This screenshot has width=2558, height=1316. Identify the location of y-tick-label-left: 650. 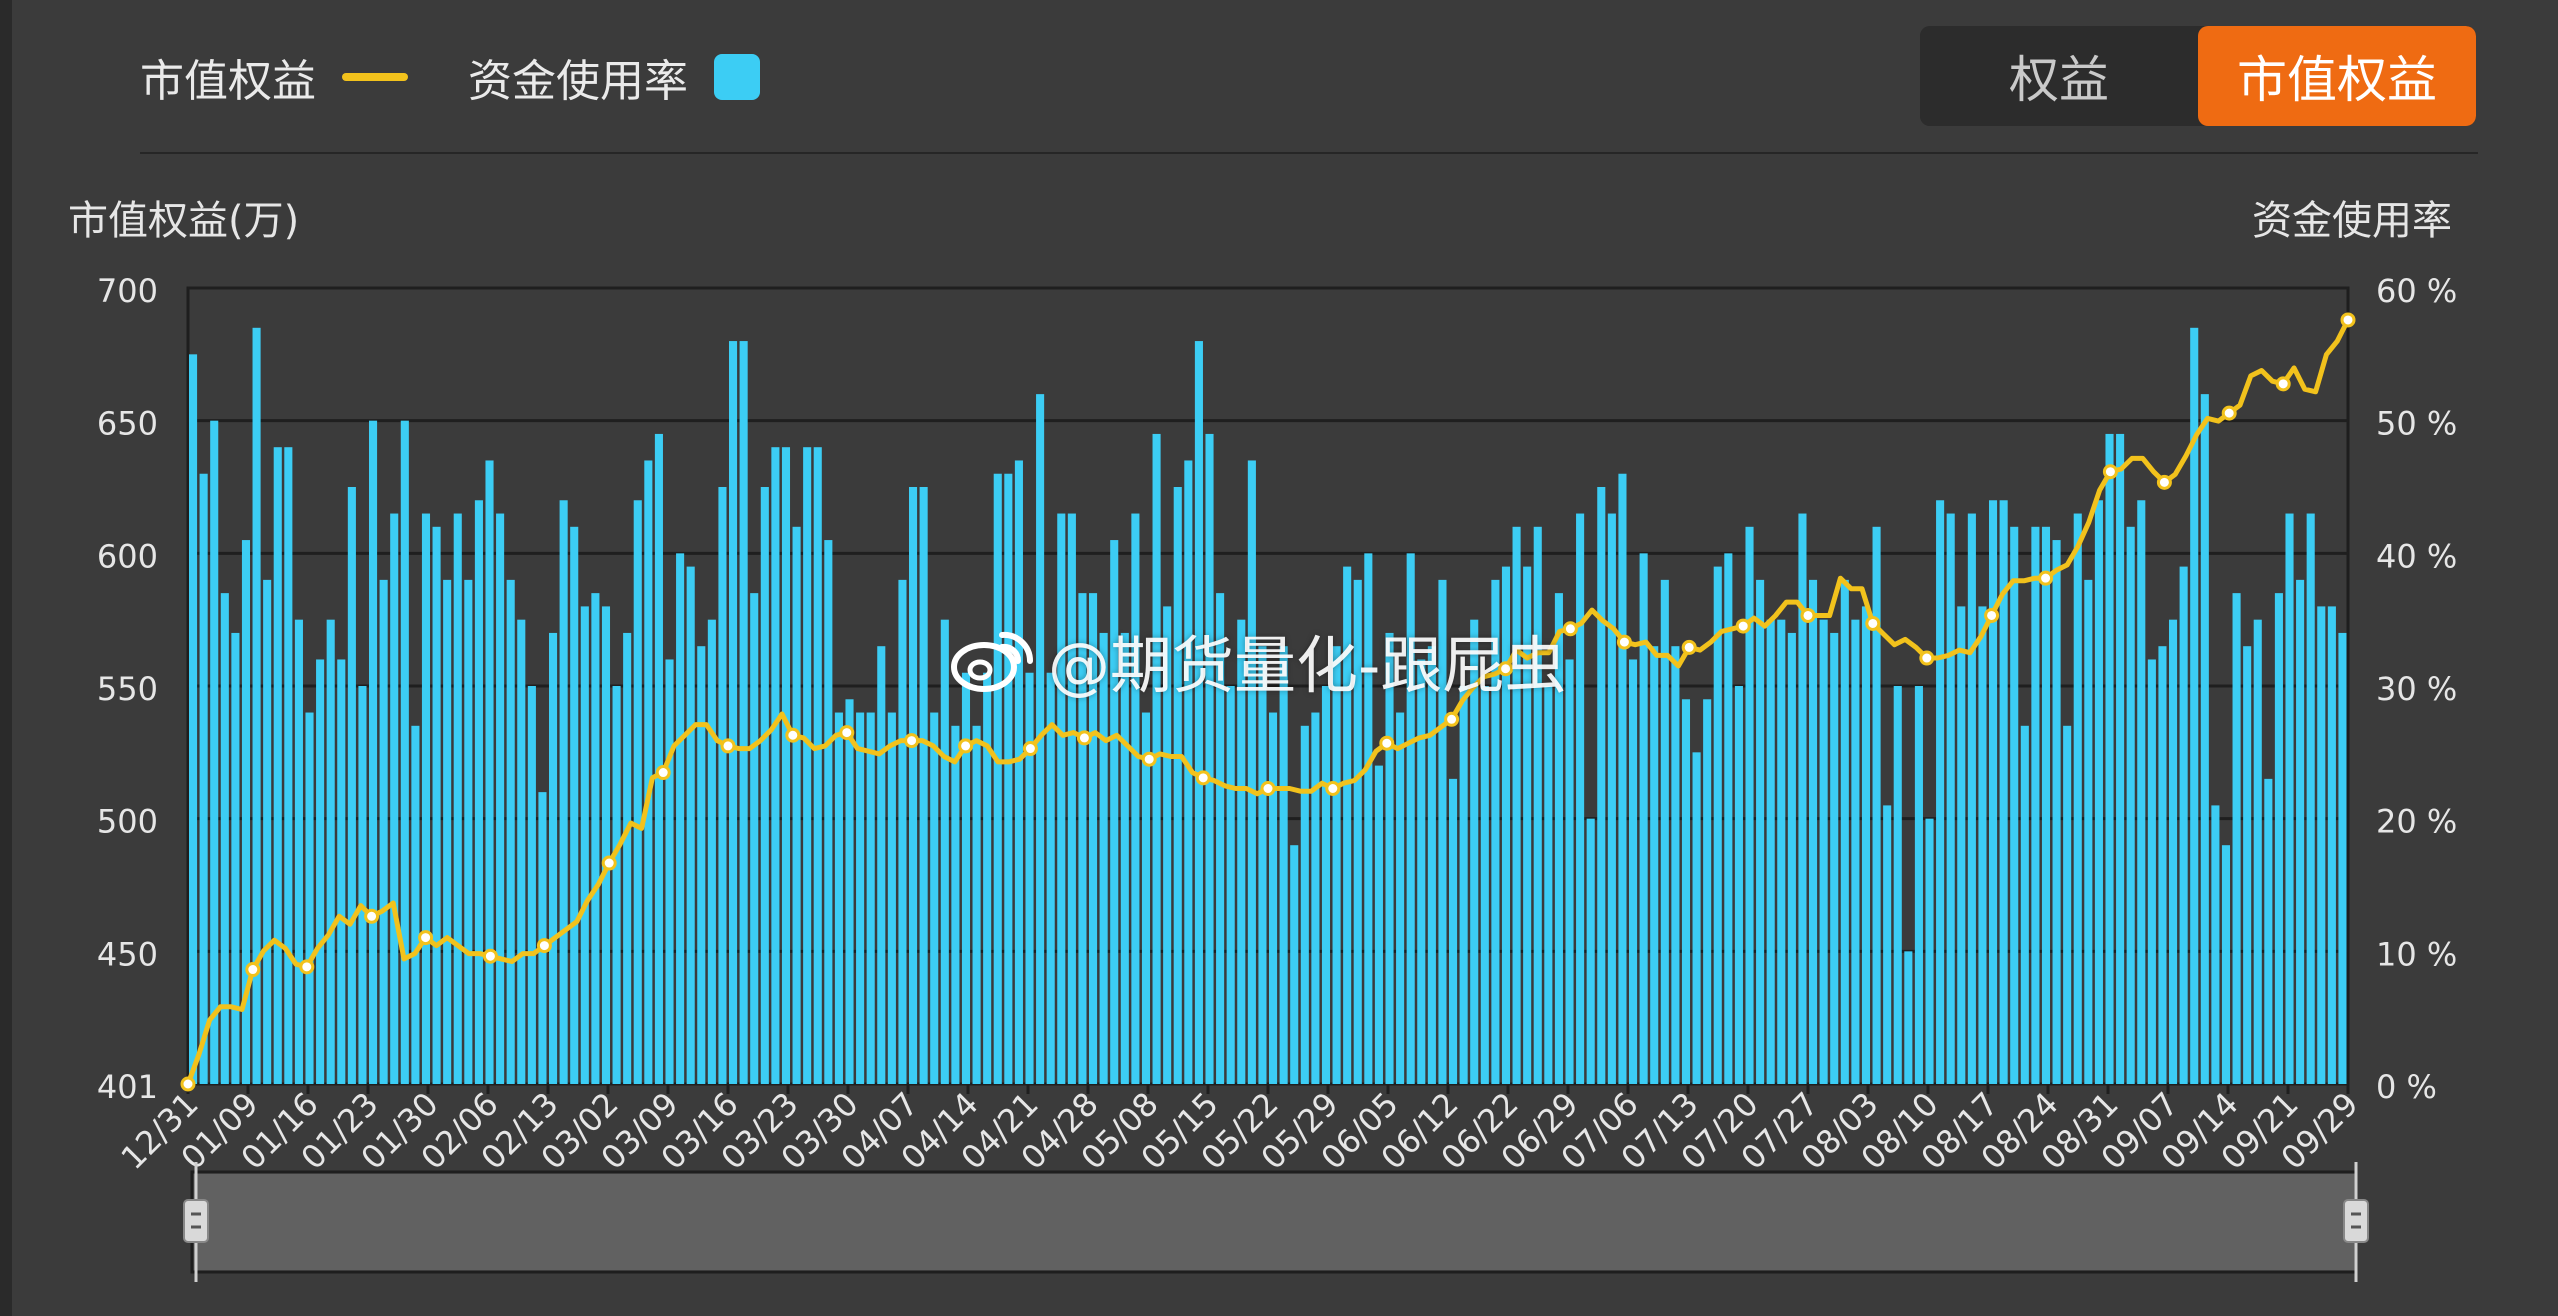
(127, 424).